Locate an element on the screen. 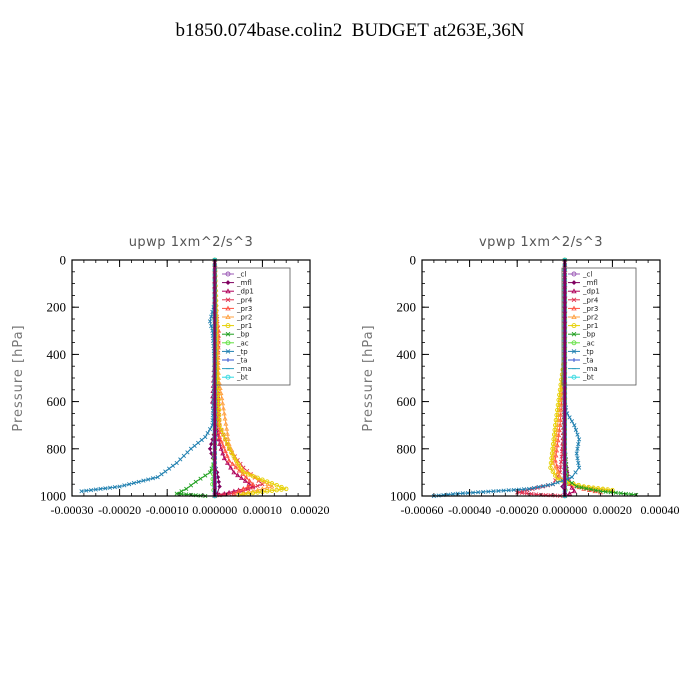 This screenshot has width=700, height=700. page-title: b1850.074base.colin2 BUDGET at263E,36N is located at coordinates (350, 30).